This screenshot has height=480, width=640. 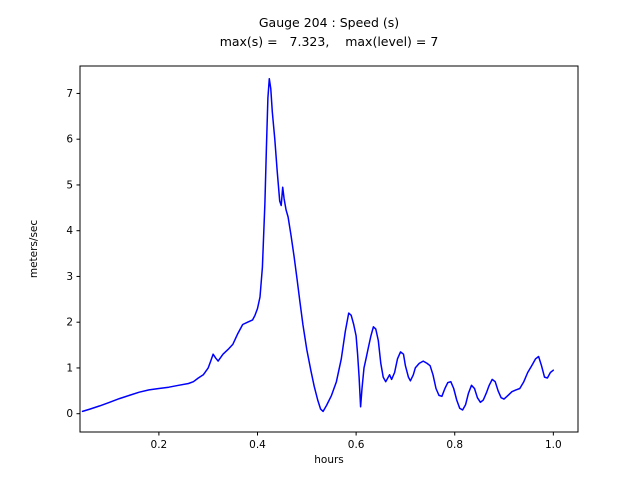 I want to click on y-tick-label: 7, so click(x=69, y=94).